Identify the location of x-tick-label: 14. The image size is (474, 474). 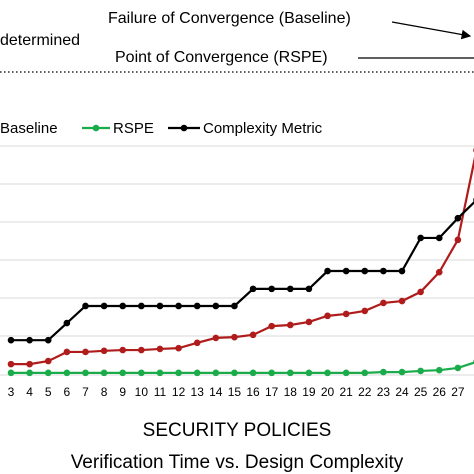
(216, 392).